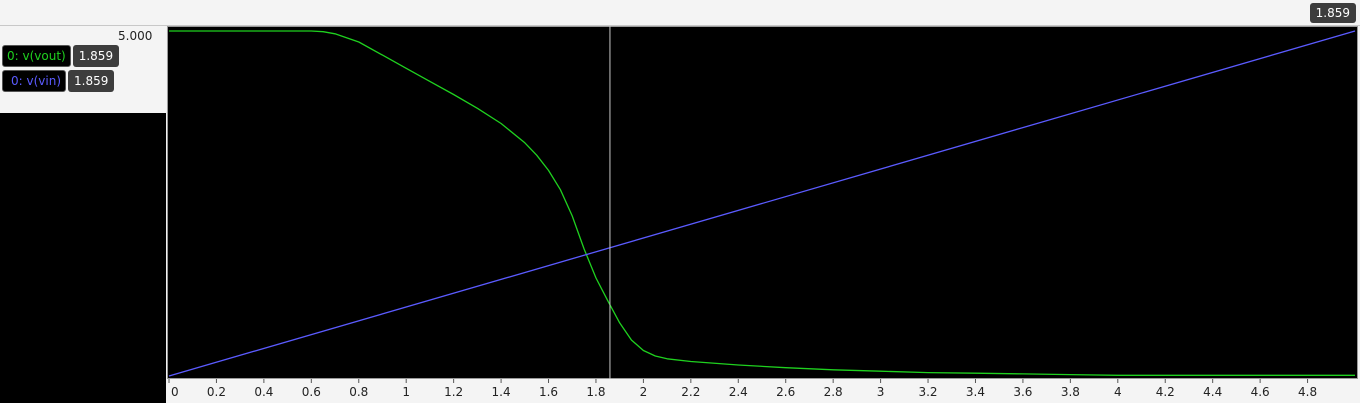  Describe the element at coordinates (690, 392) in the screenshot. I see `x-tick-label: 2.2` at that location.